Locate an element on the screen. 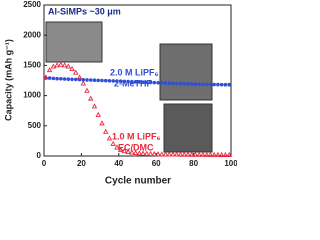 The height and width of the screenshot is (240, 320). x-tick-label: 0 is located at coordinates (44, 163).